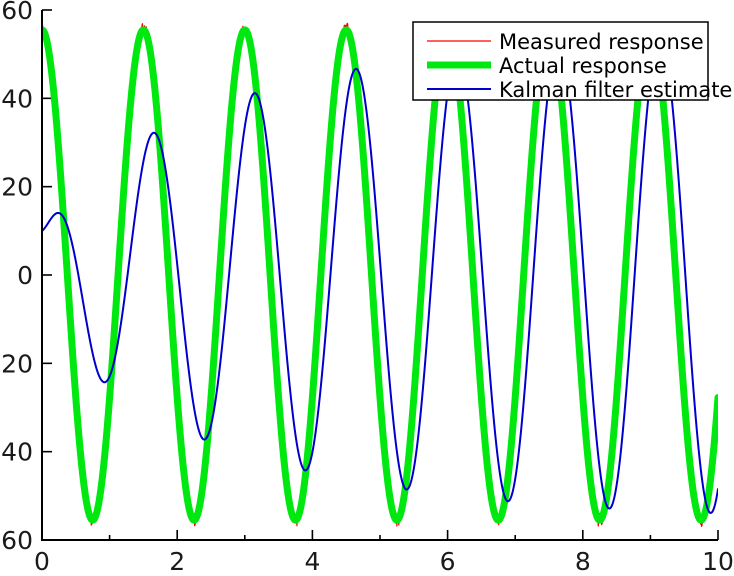  What do you see at coordinates (448, 561) in the screenshot?
I see `x-tick-label: 6` at bounding box center [448, 561].